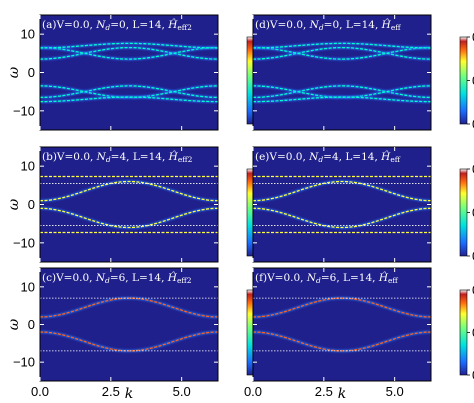 This screenshot has width=474, height=403. I want to click on panel-e: (e)V=0.0, Nd=4, L=14, Ĥeff, so click(342, 204).